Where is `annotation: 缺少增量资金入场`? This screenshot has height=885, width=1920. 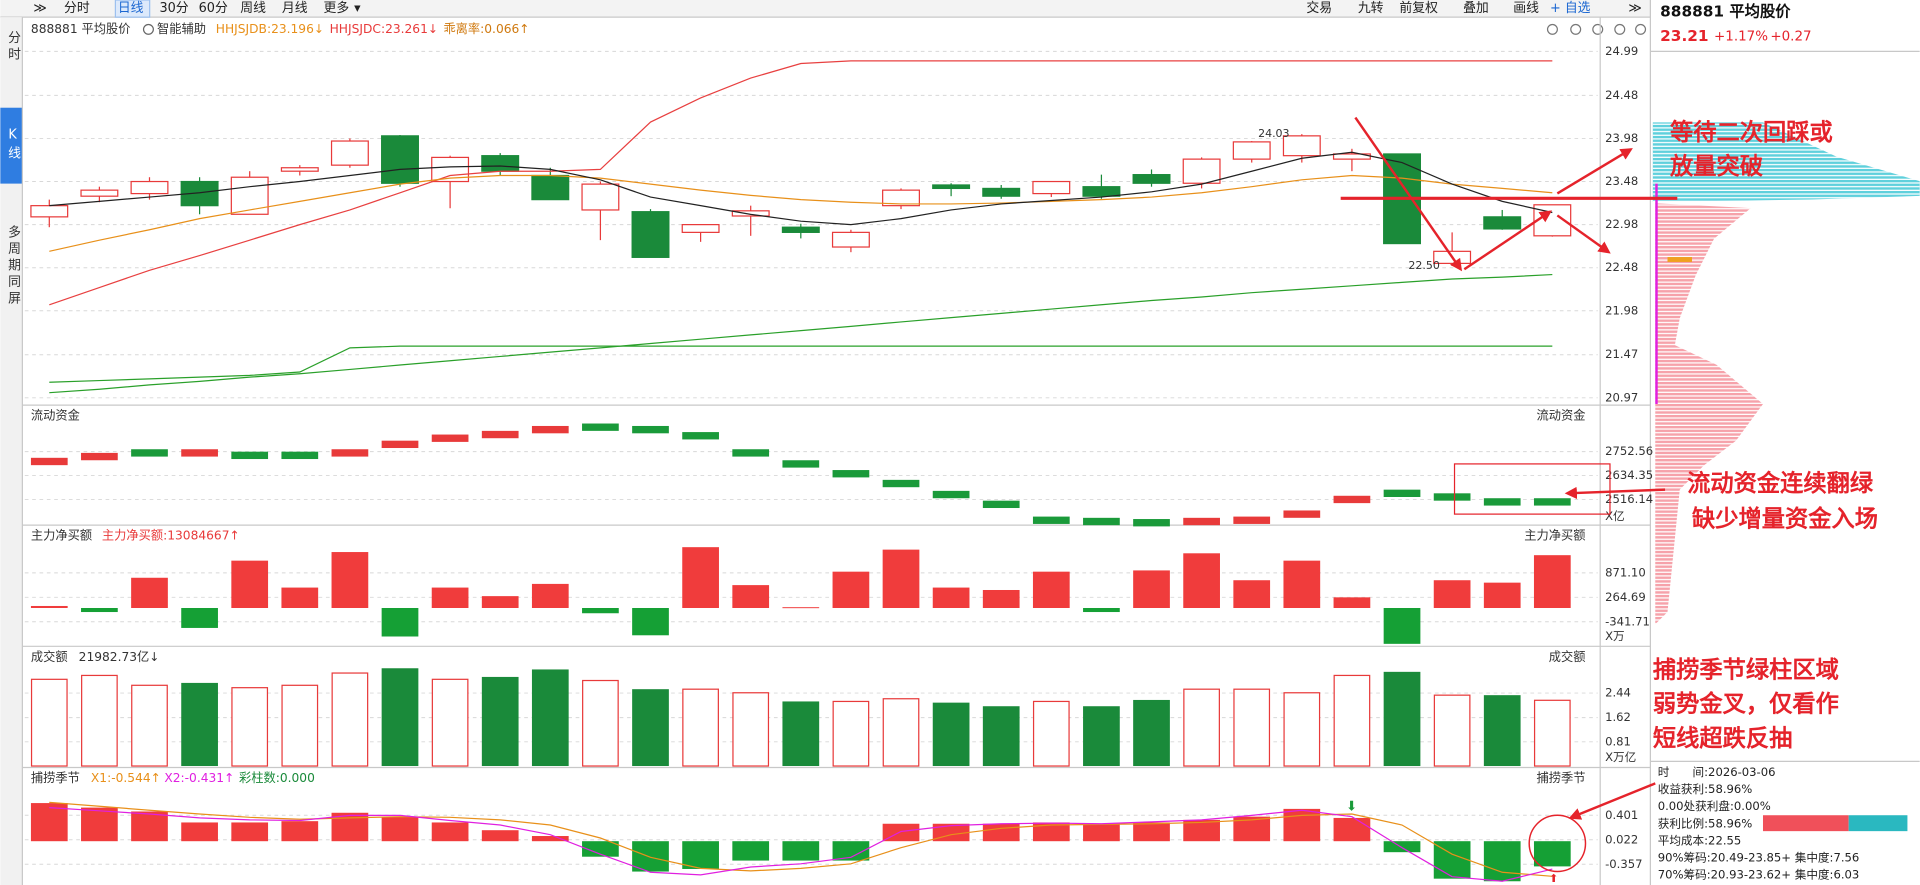
annotation: 缺少增量资金入场 is located at coordinates (1785, 519).